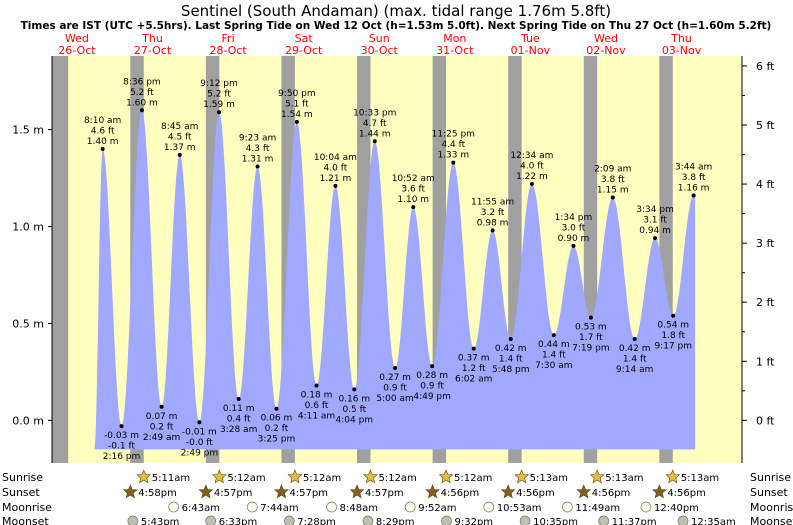 The image size is (793, 525). I want to click on tide-h-label: 0.07 m, so click(162, 417).